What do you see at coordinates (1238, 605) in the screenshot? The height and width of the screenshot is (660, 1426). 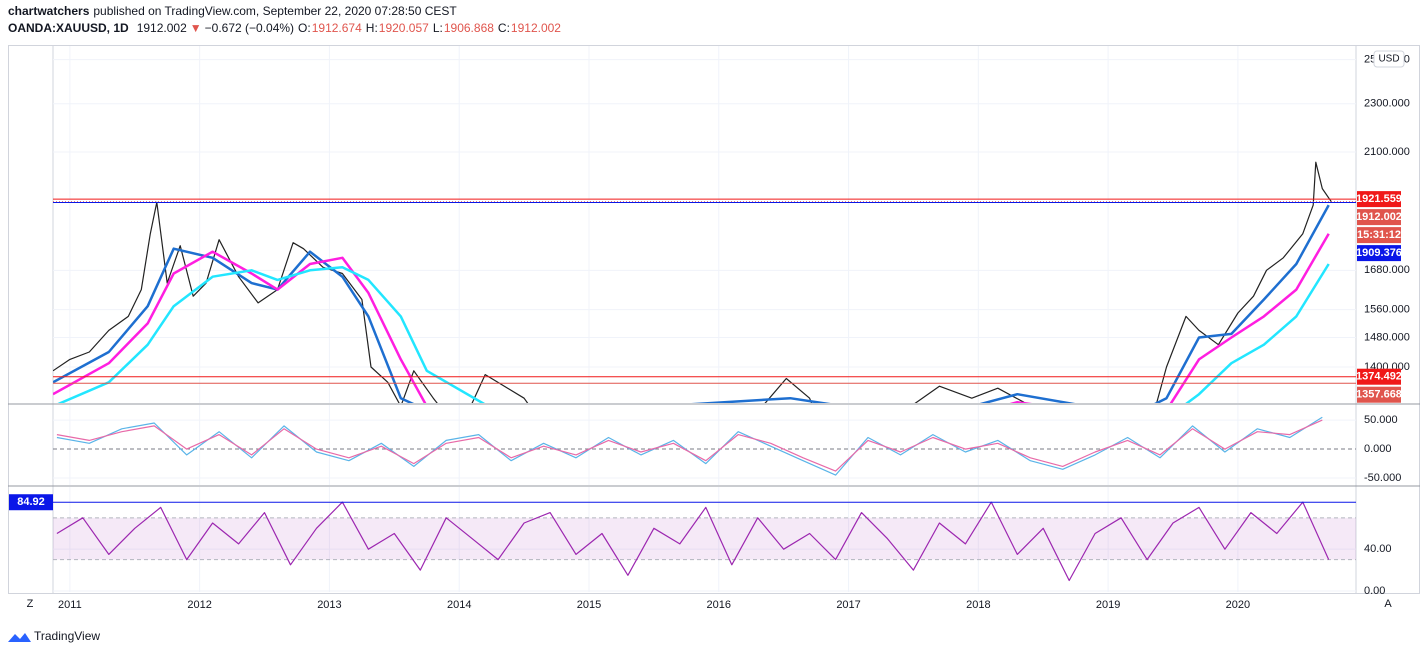 I see `x-tick-label: 2020` at bounding box center [1238, 605].